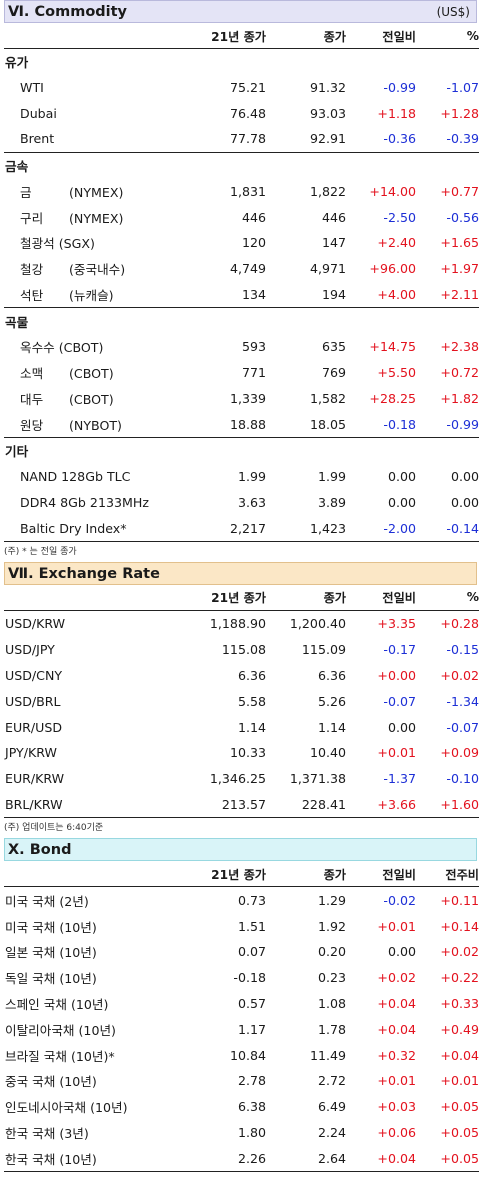  I want to click on table-row: 한국 국채 (3년) 1.80 2.24 +0.06 +0.05, so click(241, 1133).